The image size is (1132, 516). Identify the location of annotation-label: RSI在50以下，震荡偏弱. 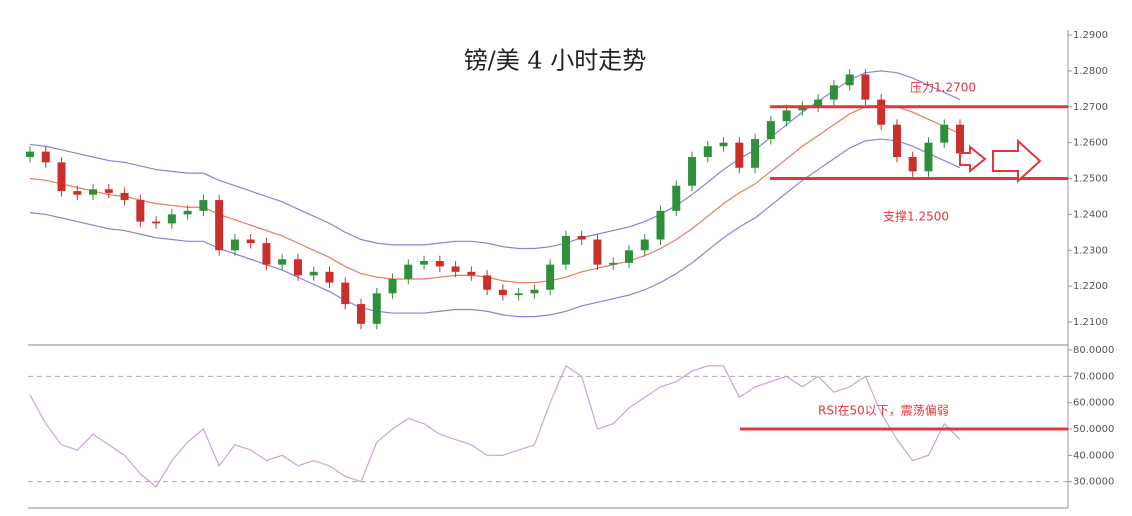
(883, 410).